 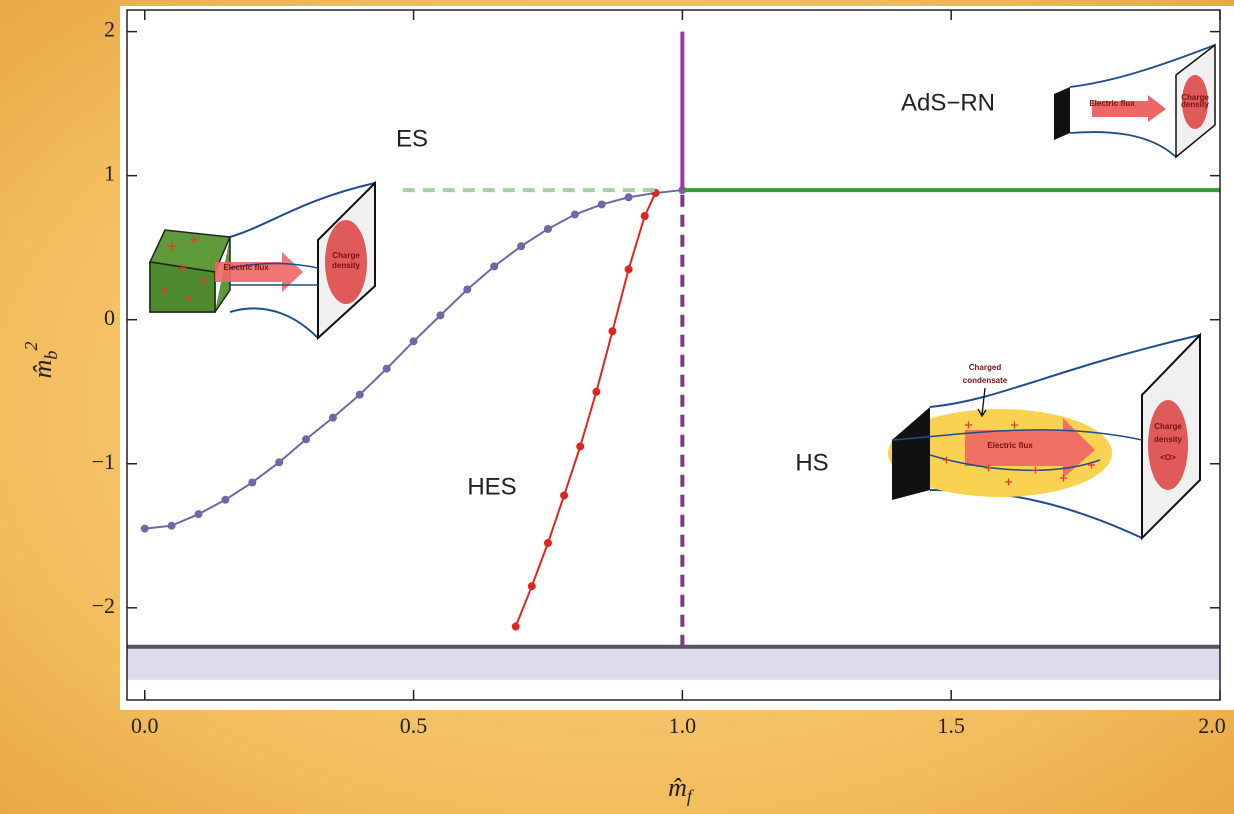 What do you see at coordinates (109, 173) in the screenshot?
I see `y-tick-label: 1` at bounding box center [109, 173].